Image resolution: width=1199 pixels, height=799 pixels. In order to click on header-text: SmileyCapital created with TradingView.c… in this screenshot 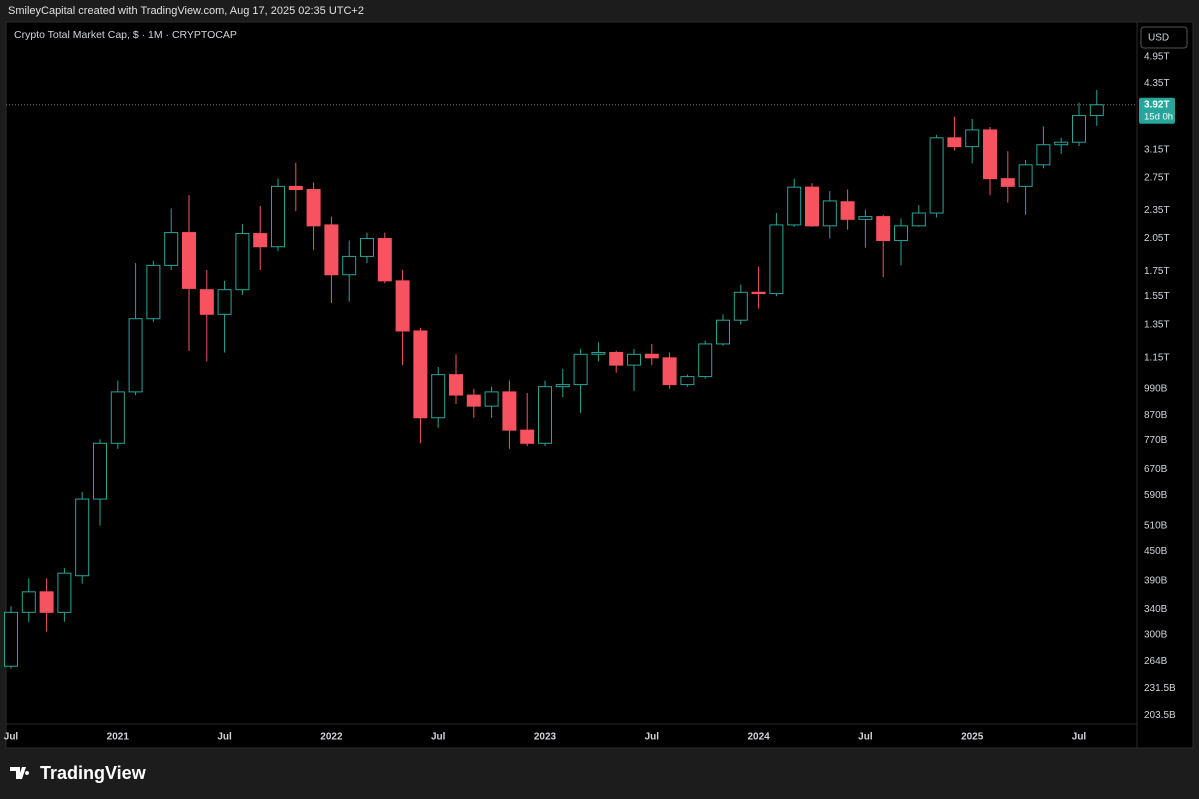, I will do `click(186, 11)`.